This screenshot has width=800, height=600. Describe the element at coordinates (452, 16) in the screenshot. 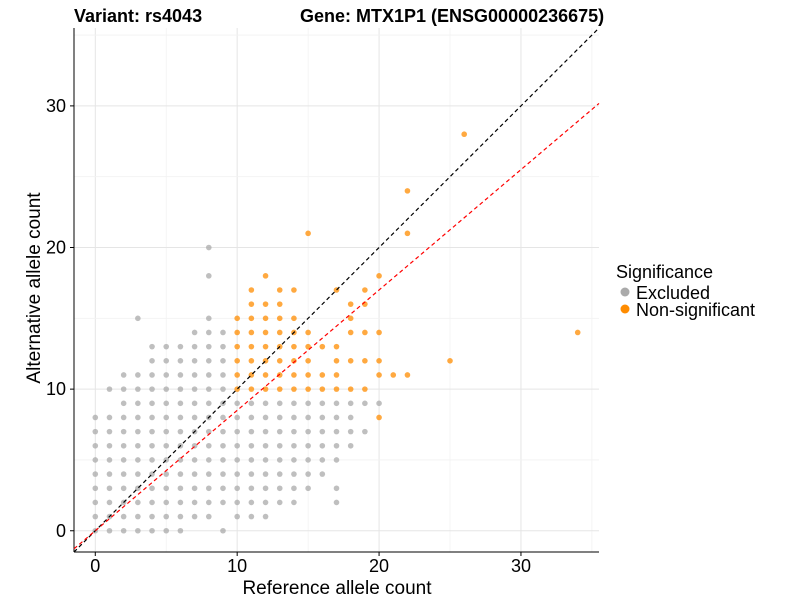

I see `chart-title-gene: Gene: MTX1P1 (ENSG00000236675)` at that location.